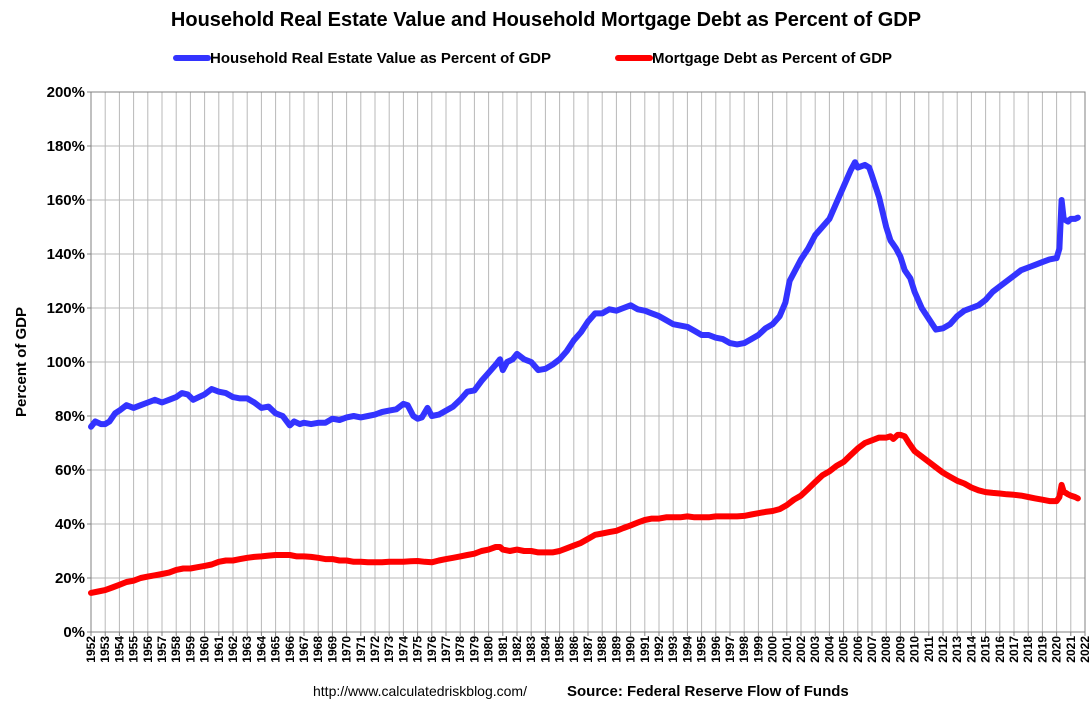 The width and height of the screenshot is (1092, 705). Describe the element at coordinates (1014, 649) in the screenshot. I see `x-tick-label: 2017` at that location.